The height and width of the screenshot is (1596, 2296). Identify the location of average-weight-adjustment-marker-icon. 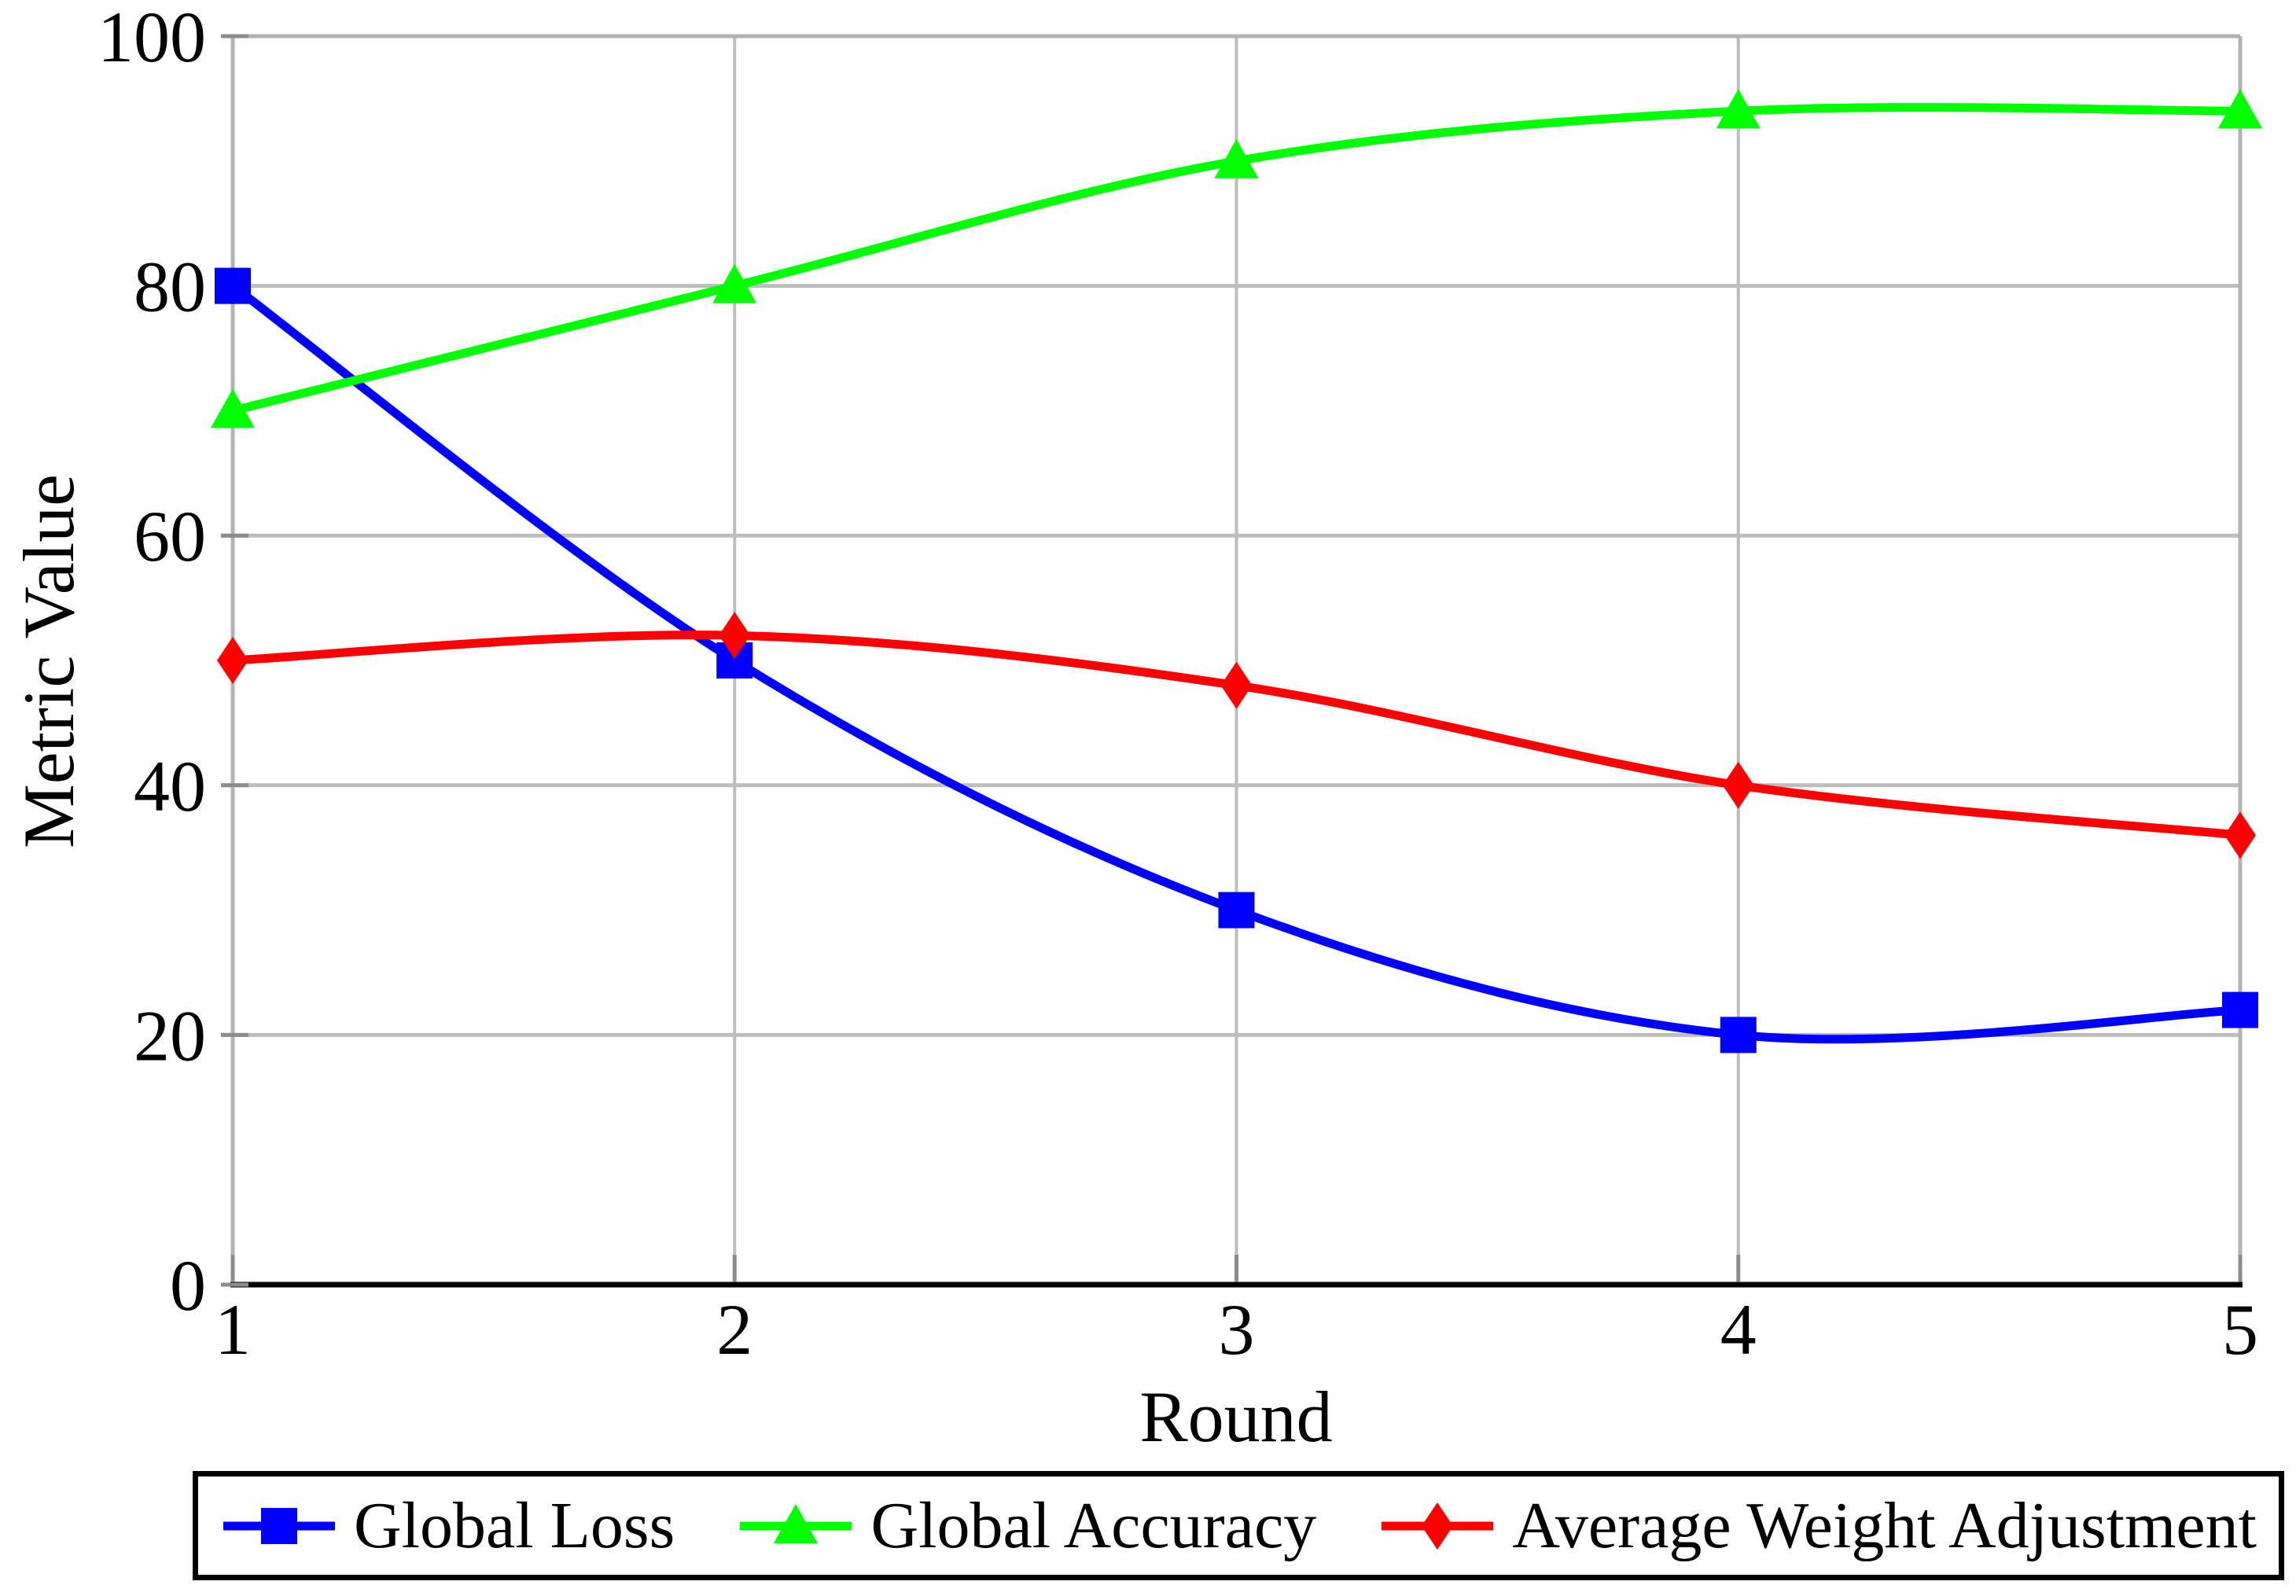
(1438, 1526).